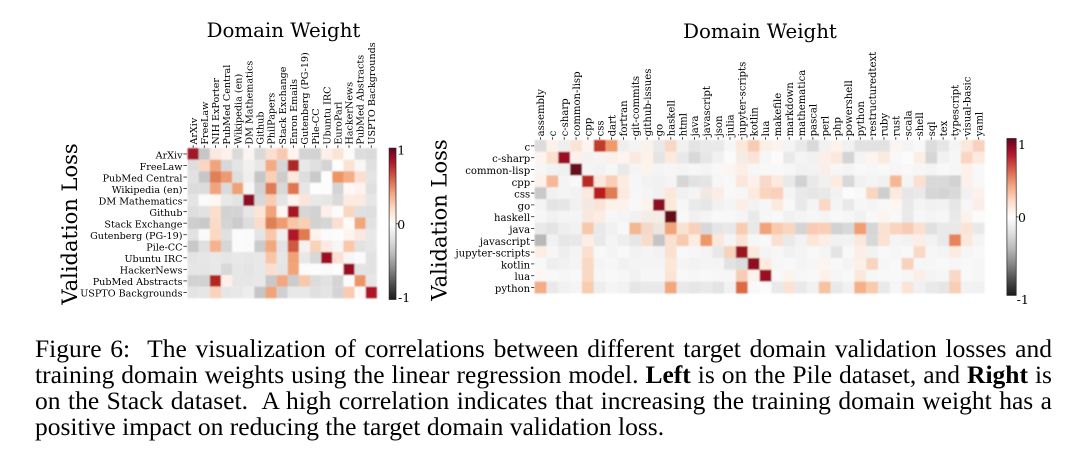 Image resolution: width=1080 pixels, height=474 pixels. Describe the element at coordinates (338, 123) in the screenshot. I see `svg-text: EuroParl` at that location.